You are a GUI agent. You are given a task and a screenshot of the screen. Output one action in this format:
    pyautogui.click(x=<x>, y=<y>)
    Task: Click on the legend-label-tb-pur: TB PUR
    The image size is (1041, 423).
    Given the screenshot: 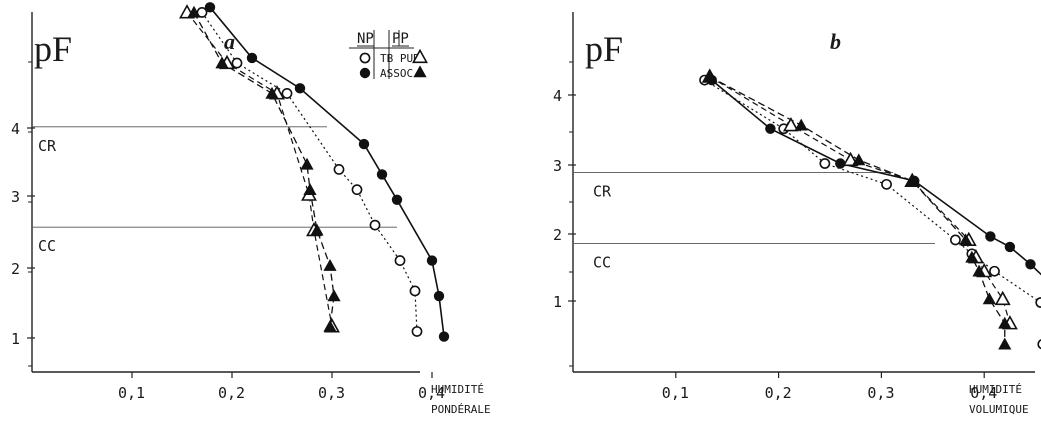 What is the action you would take?
    pyautogui.click(x=400, y=58)
    